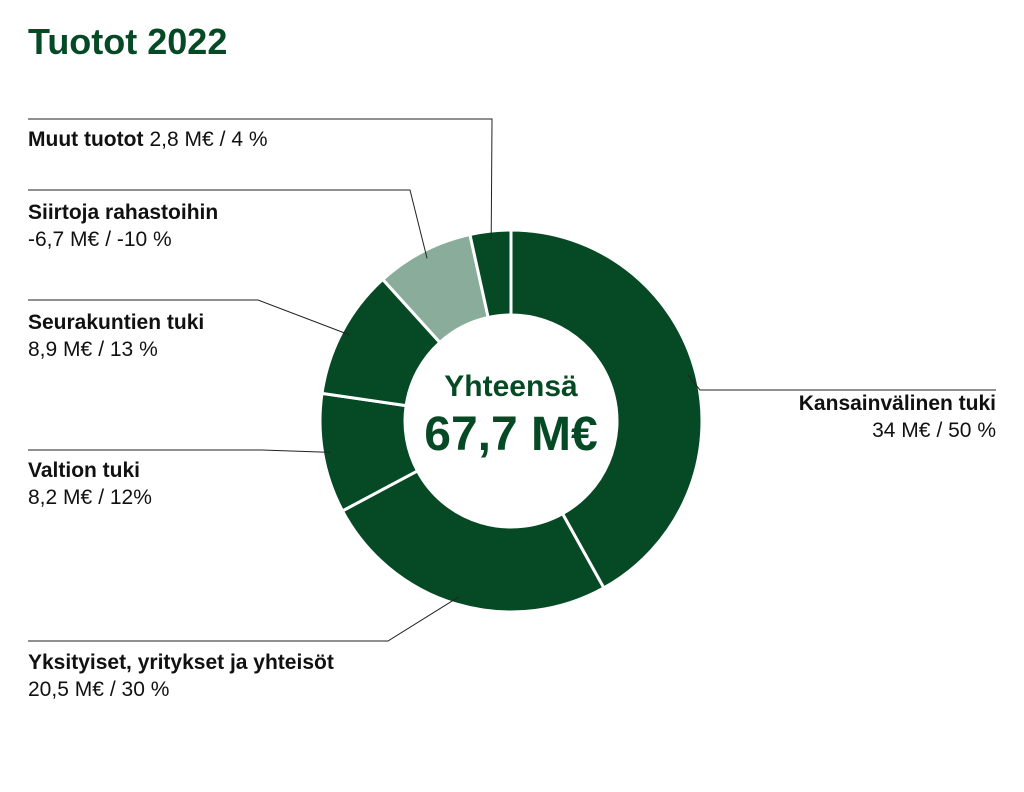 The width and height of the screenshot is (1024, 792). I want to click on slice-label: Kansainvälinen tuki, so click(897, 403).